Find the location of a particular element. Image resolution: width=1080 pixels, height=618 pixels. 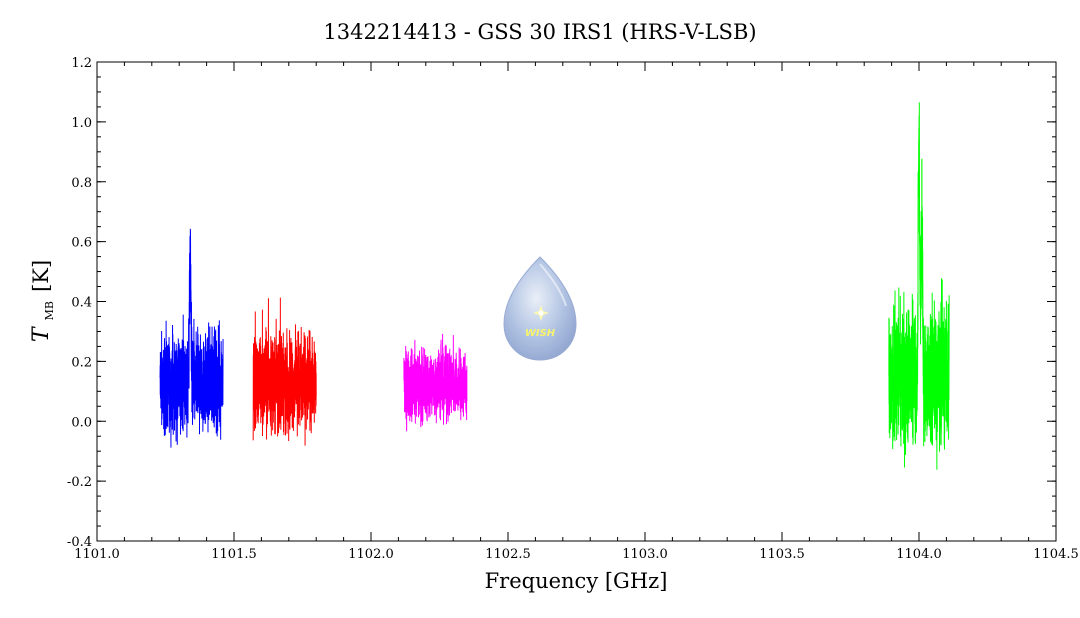

y-tick-label: 1.2 is located at coordinates (81, 63).